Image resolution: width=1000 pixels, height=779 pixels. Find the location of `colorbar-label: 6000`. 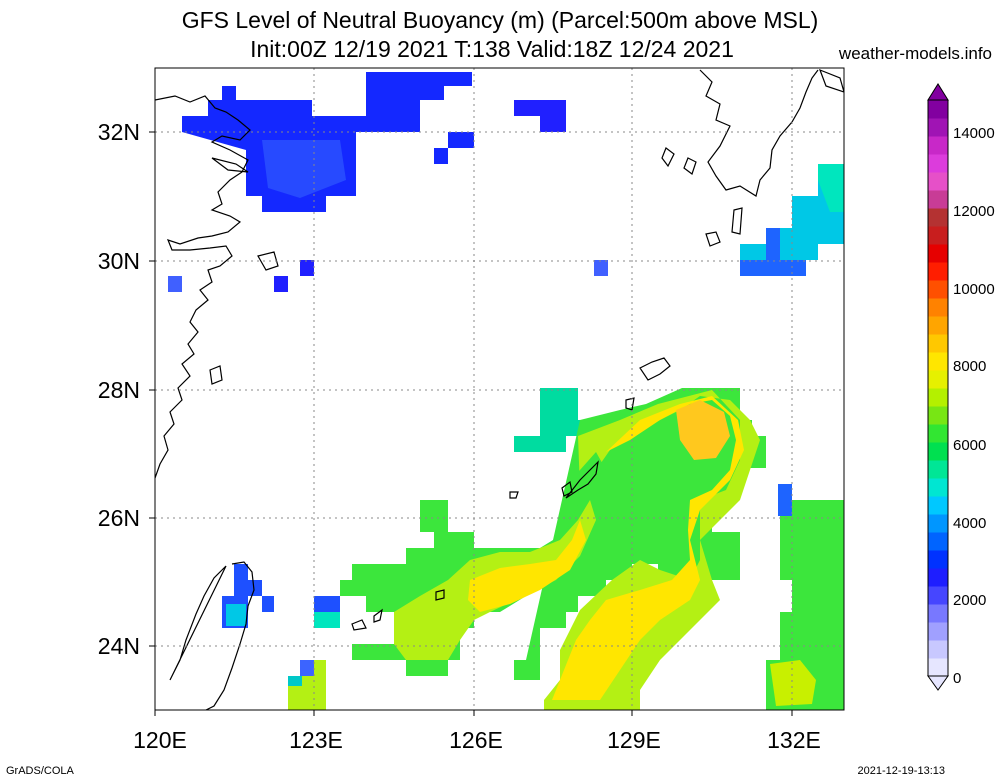

colorbar-label: 6000 is located at coordinates (969, 445).